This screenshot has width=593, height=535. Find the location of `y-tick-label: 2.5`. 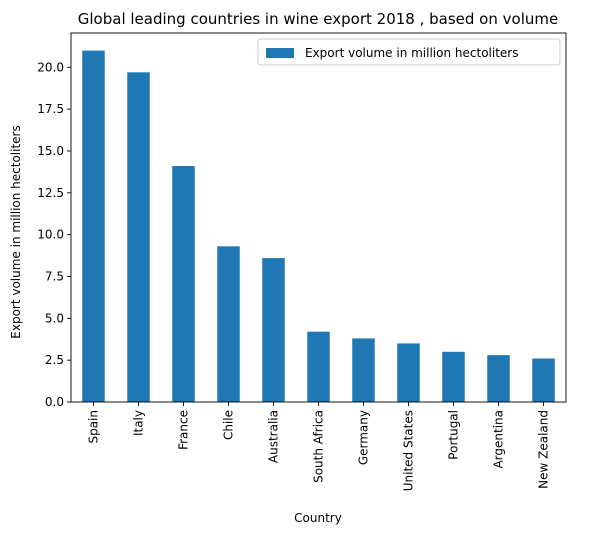

y-tick-label: 2.5 is located at coordinates (54, 360).